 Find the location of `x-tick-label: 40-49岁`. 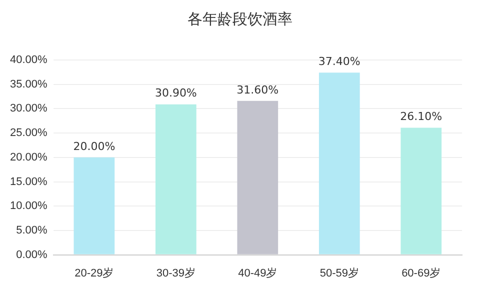

x-tick-label: 40-49岁 is located at coordinates (258, 273).